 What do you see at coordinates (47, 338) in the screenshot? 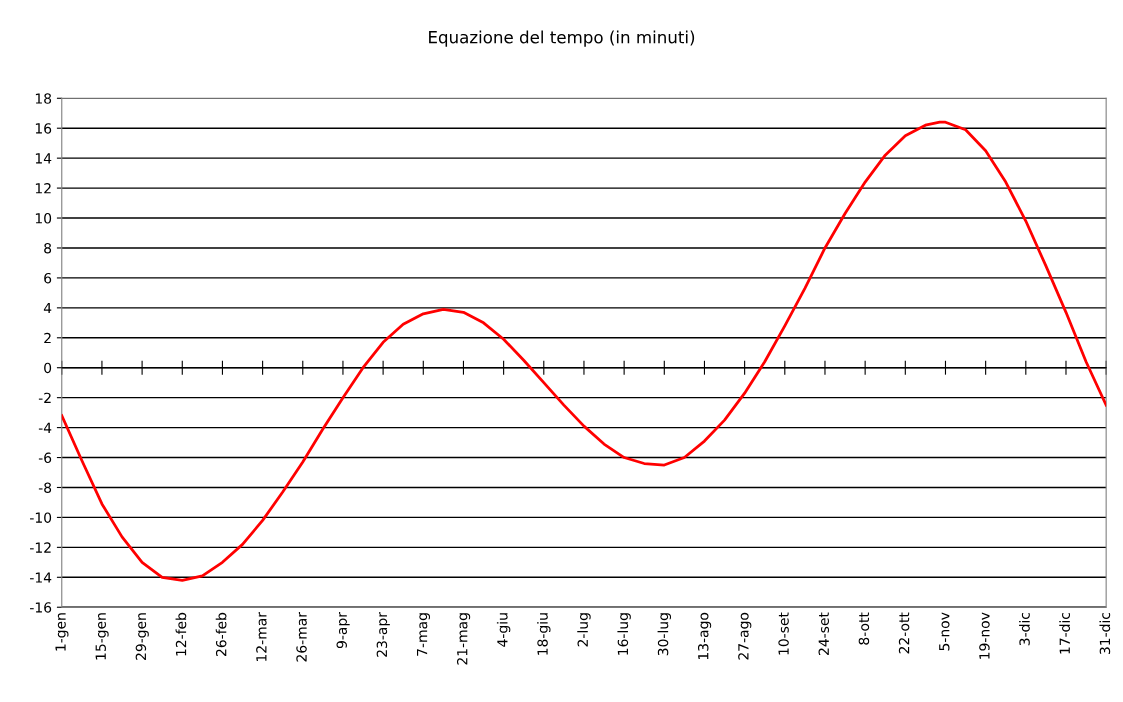
I see `y-tick-label: 2` at bounding box center [47, 338].